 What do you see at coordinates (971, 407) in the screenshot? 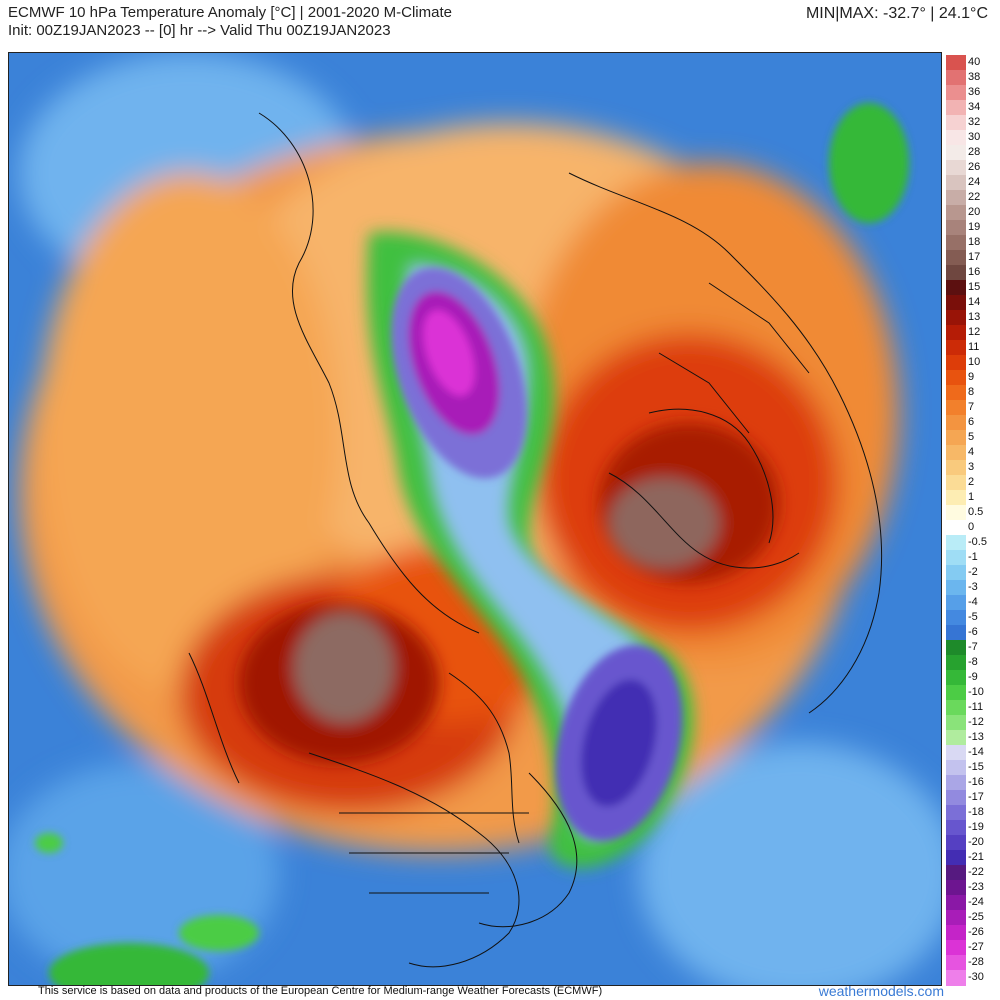
I see `color-scale-label: 7` at bounding box center [971, 407].